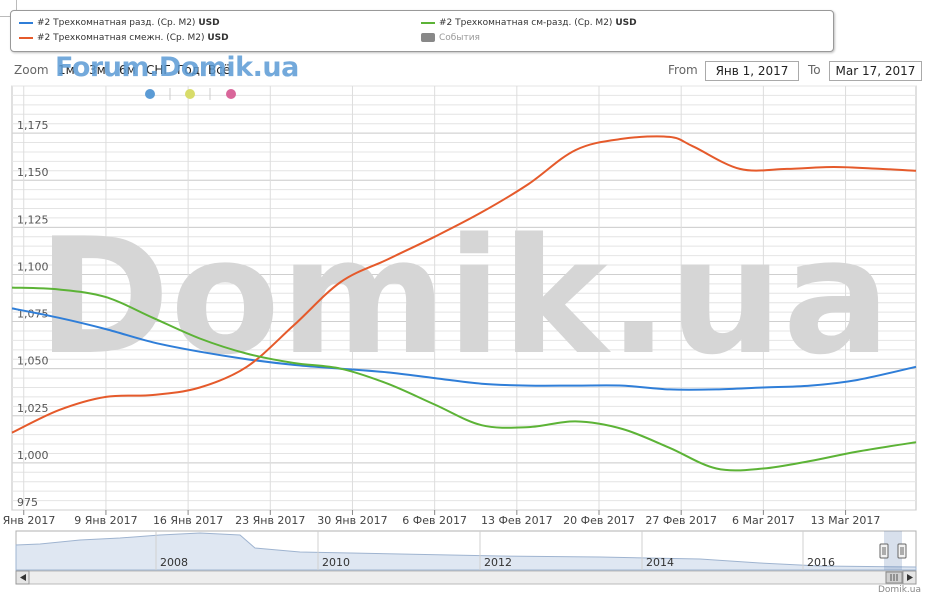 The width and height of the screenshot is (931, 600). What do you see at coordinates (498, 562) in the screenshot?
I see `navigator-year-label: 2012` at bounding box center [498, 562].